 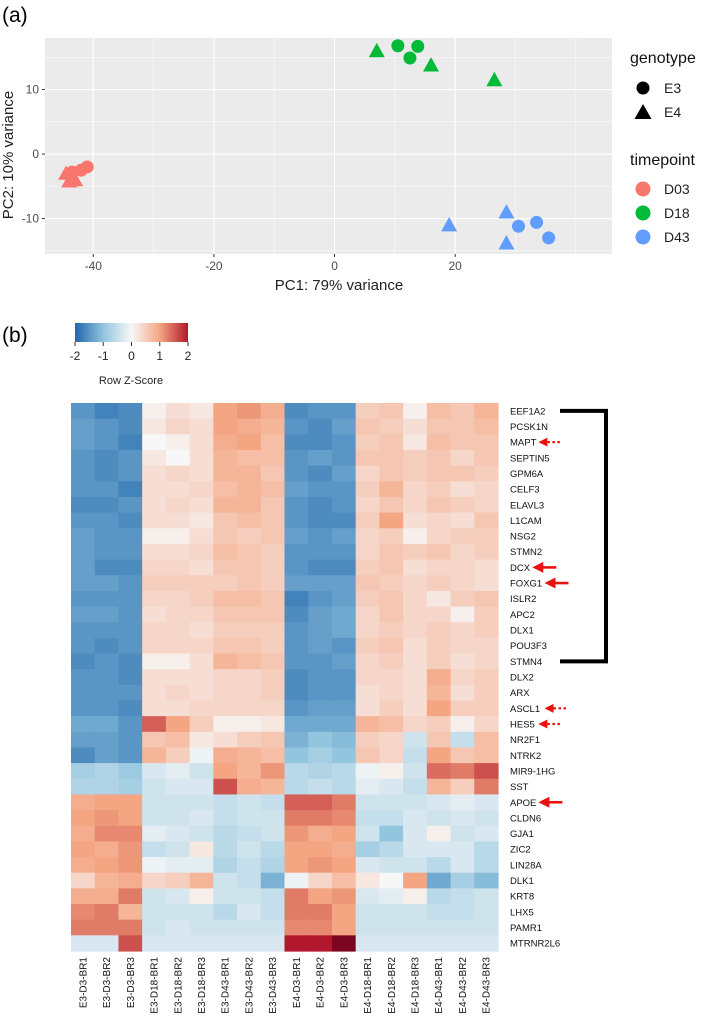 I want to click on heatmap-column-label: E3-D18-BR3, so click(x=202, y=985).